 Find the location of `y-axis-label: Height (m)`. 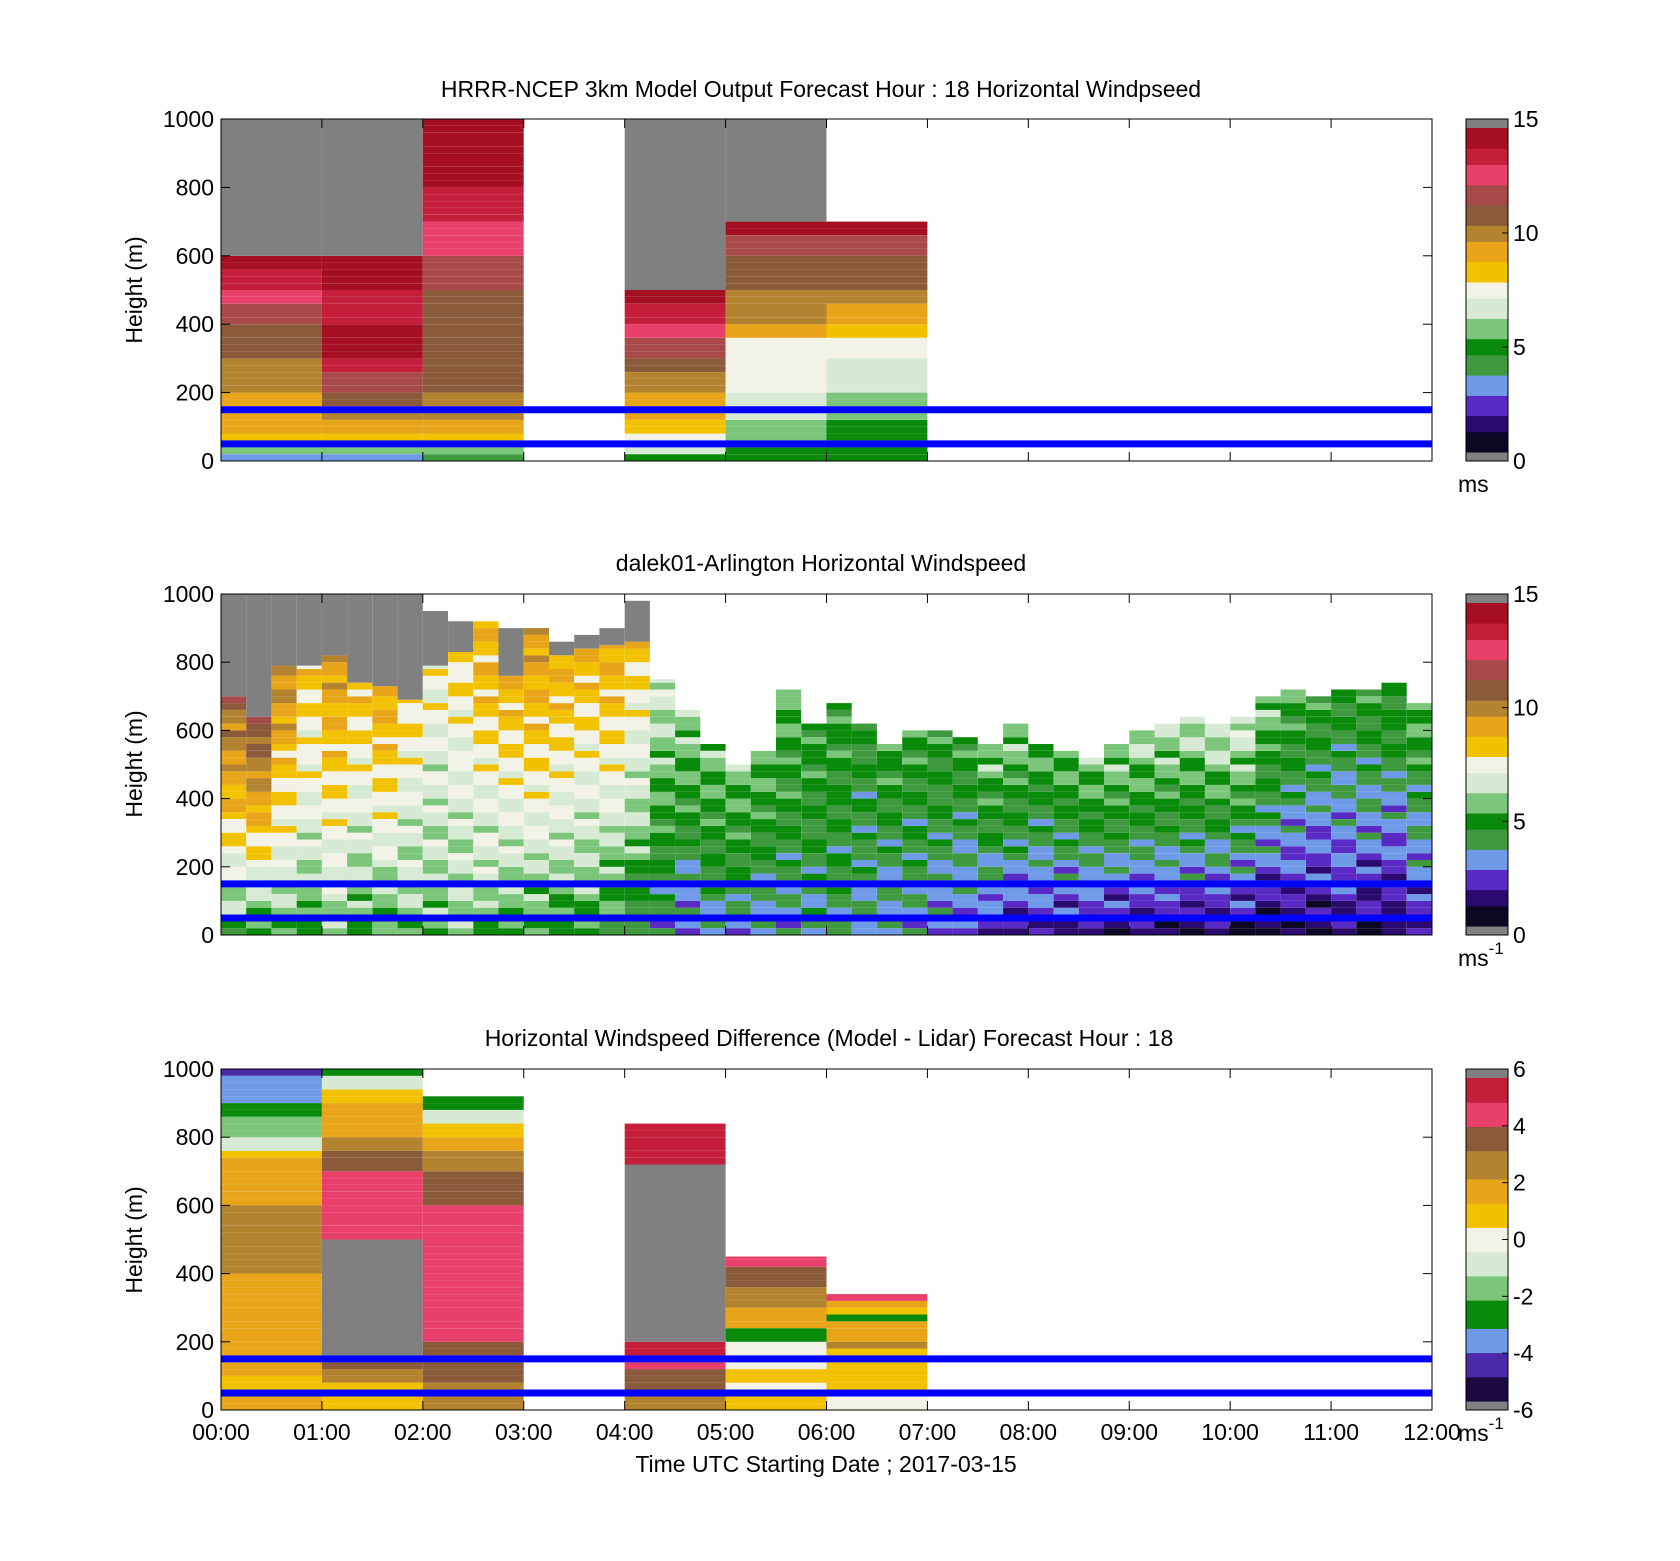

y-axis-label: Height (m) is located at coordinates (134, 1239).